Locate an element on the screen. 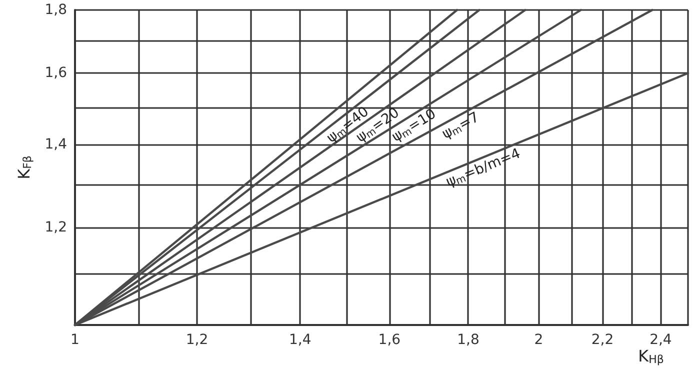 The height and width of the screenshot is (385, 696). x-tick-label: 2 is located at coordinates (539, 340).